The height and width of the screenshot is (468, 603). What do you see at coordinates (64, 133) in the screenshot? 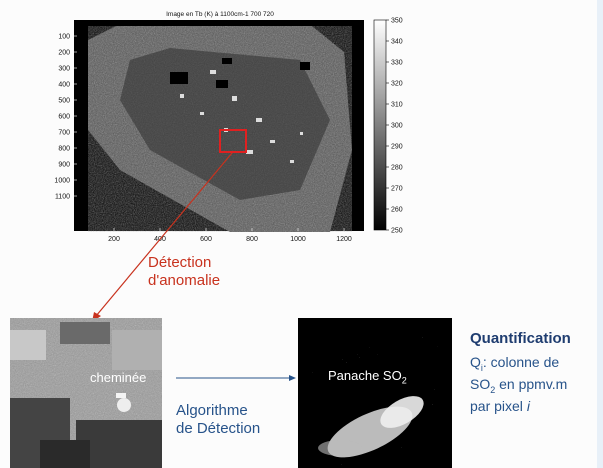
I see `y-tick-label: 700` at bounding box center [64, 133].